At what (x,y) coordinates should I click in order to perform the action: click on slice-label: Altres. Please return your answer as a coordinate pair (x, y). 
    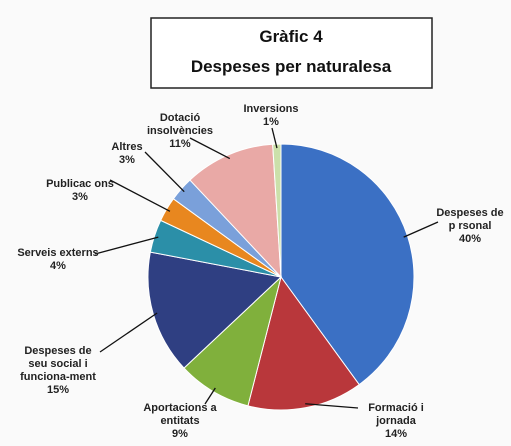
    Looking at the image, I should click on (126, 147).